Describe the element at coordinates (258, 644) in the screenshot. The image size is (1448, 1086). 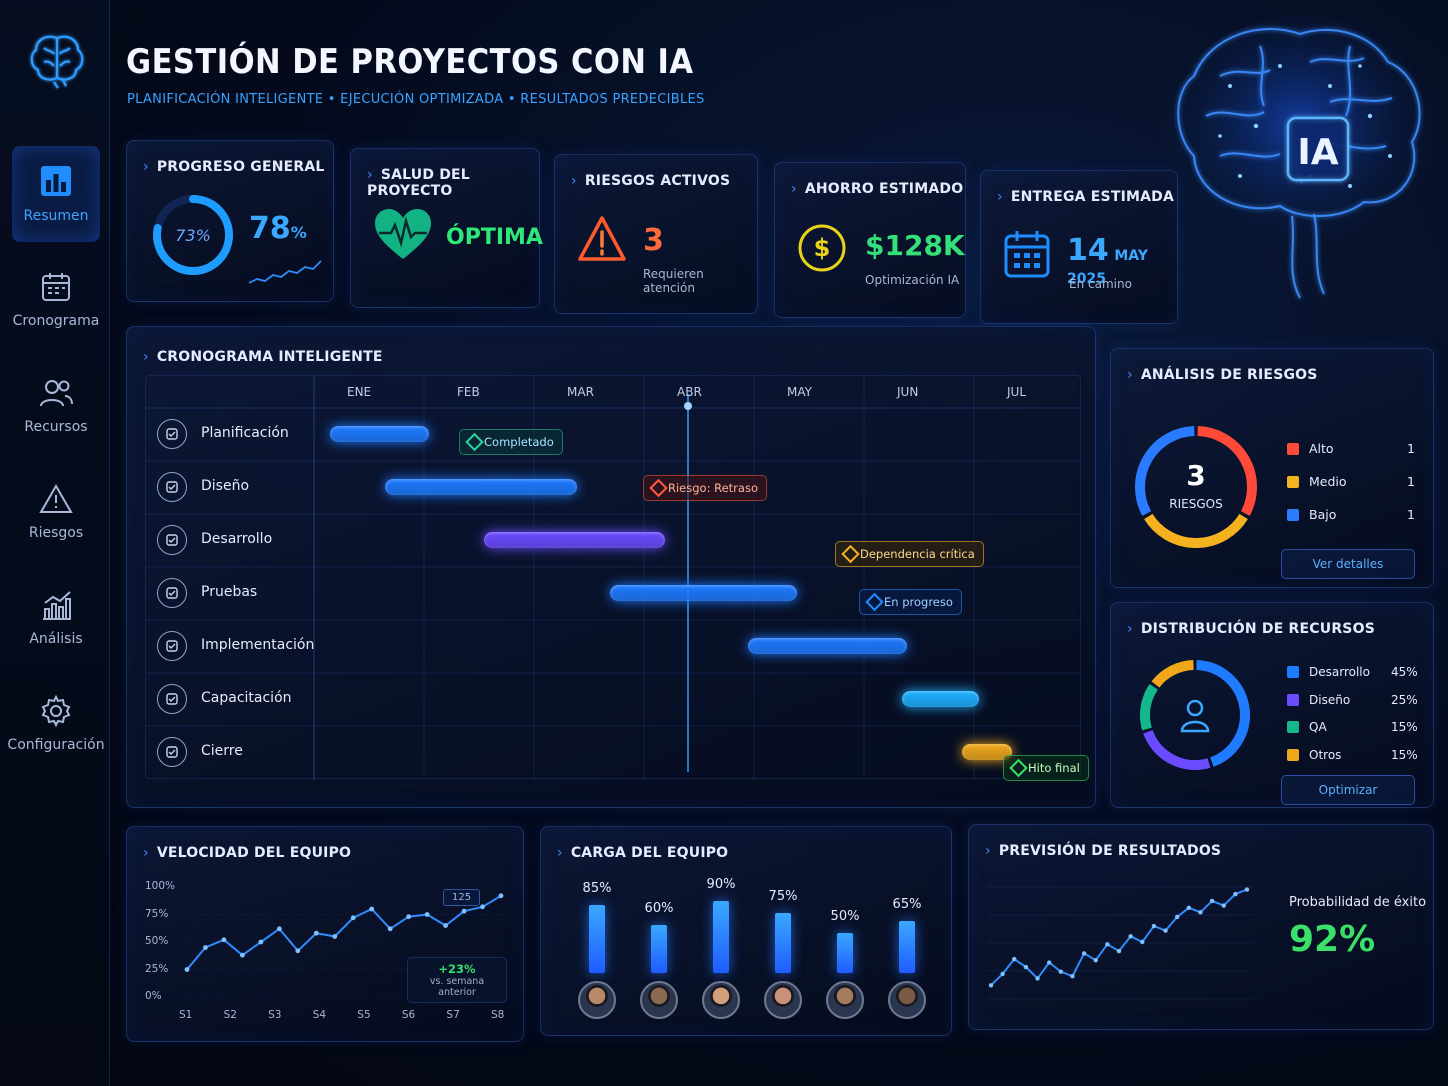
I see `task-label: Implementación` at that location.